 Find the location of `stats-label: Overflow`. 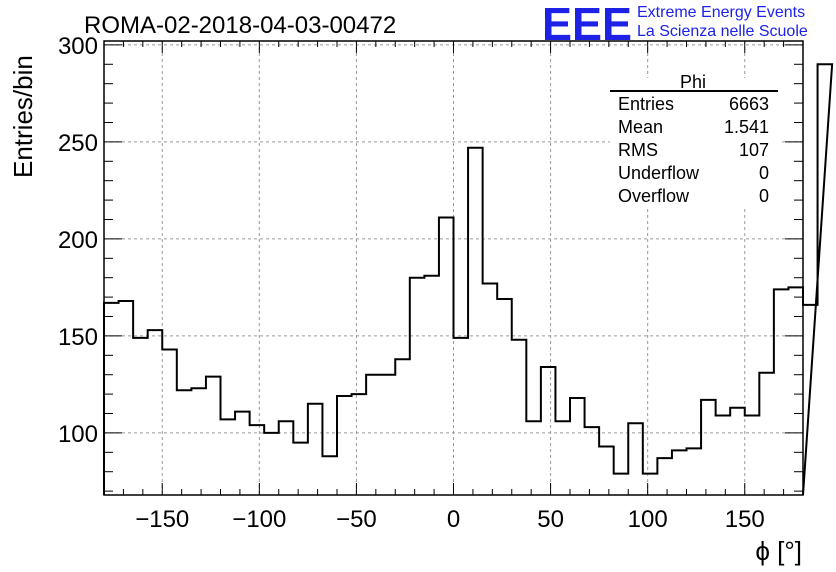

stats-label: Overflow is located at coordinates (654, 196).